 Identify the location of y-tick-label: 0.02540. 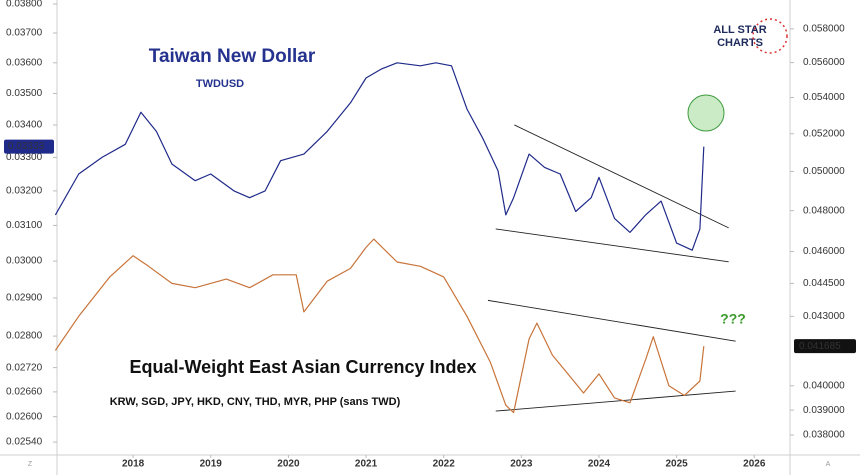
(24, 442).